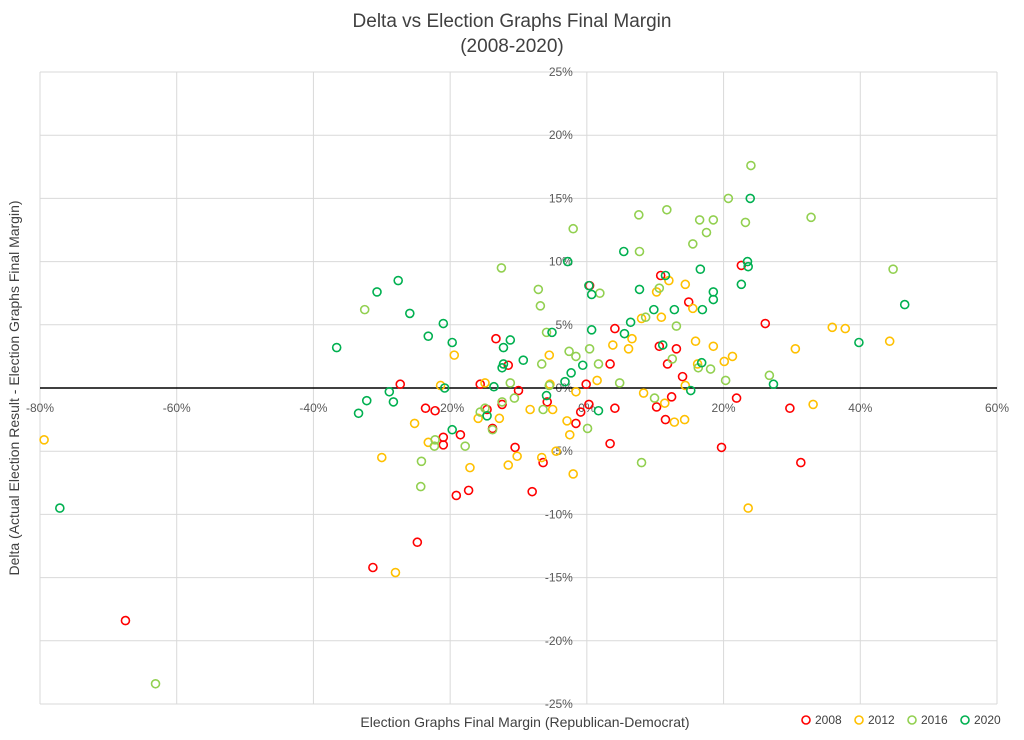 Image resolution: width=1024 pixels, height=740 pixels. I want to click on legend-label: 2016, so click(934, 720).